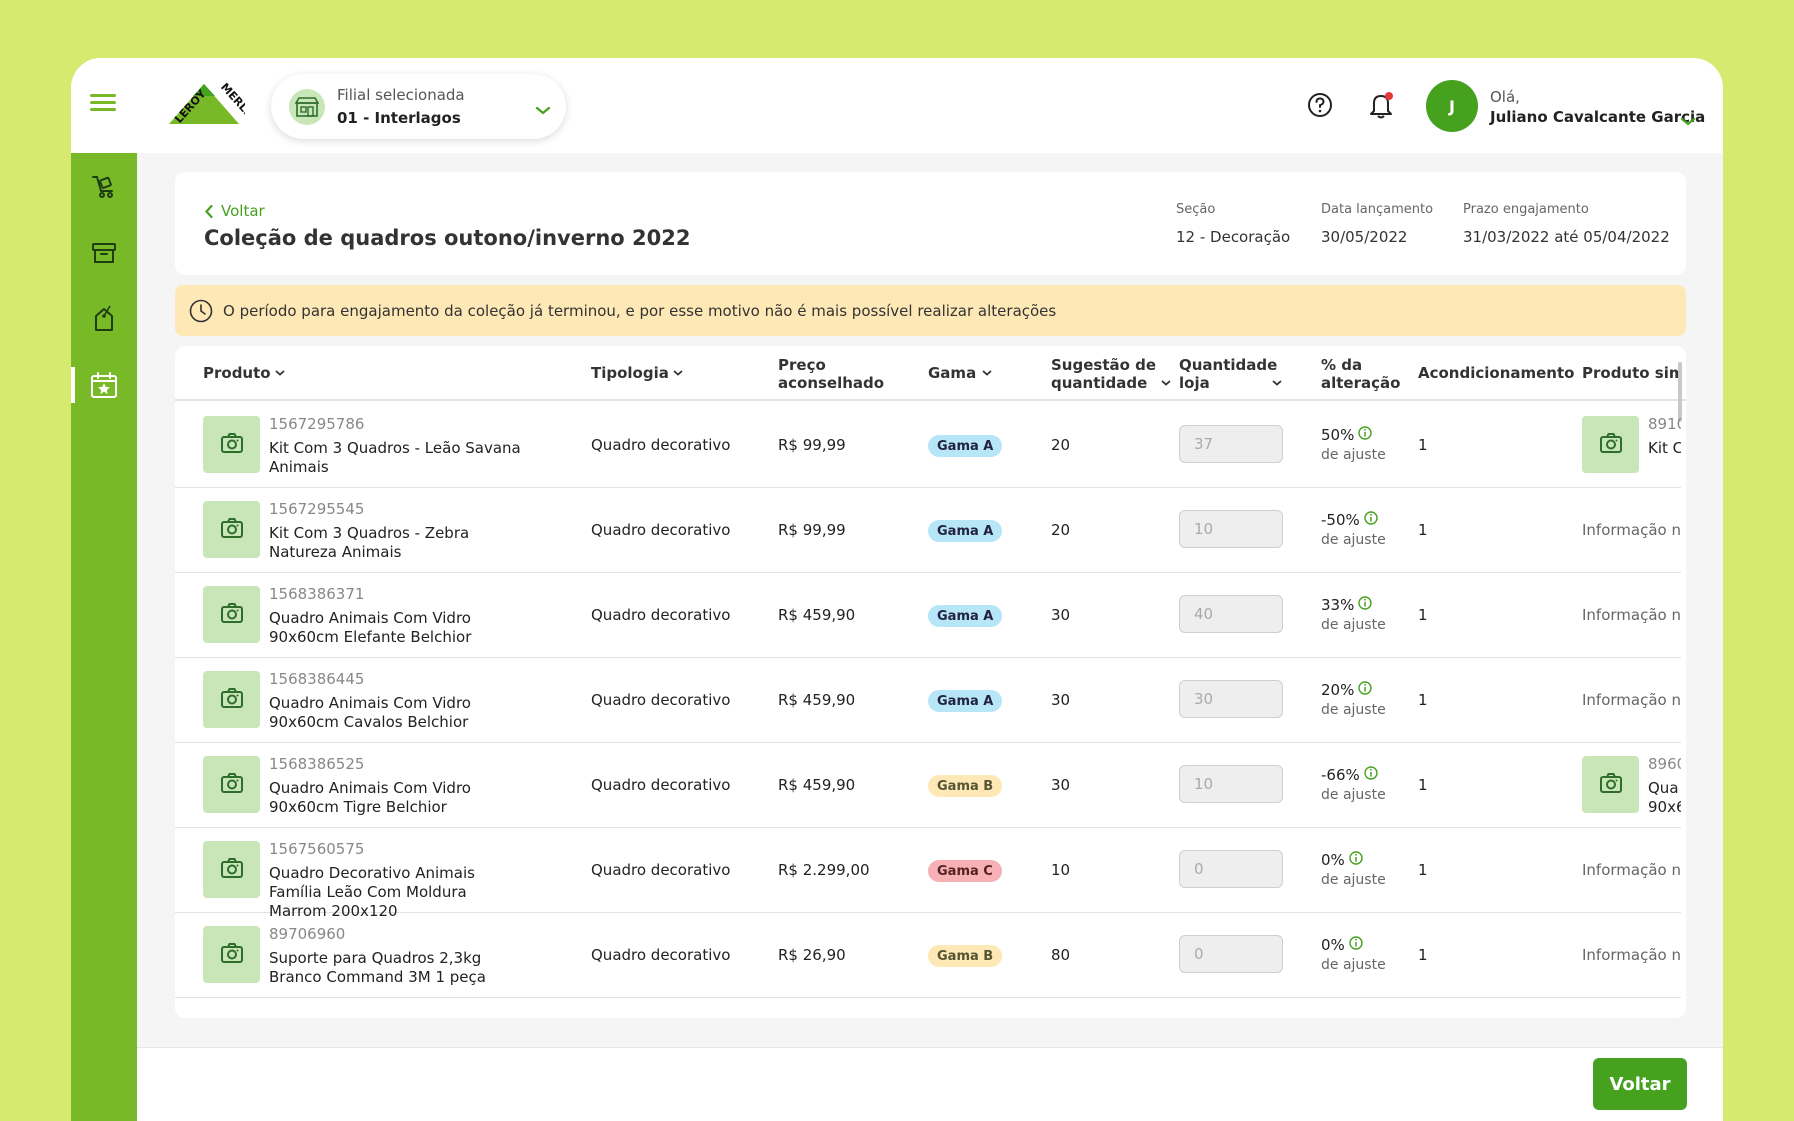 The image size is (1794, 1121). Describe the element at coordinates (209, 211) in the screenshot. I see `chevron-left-icon` at that location.